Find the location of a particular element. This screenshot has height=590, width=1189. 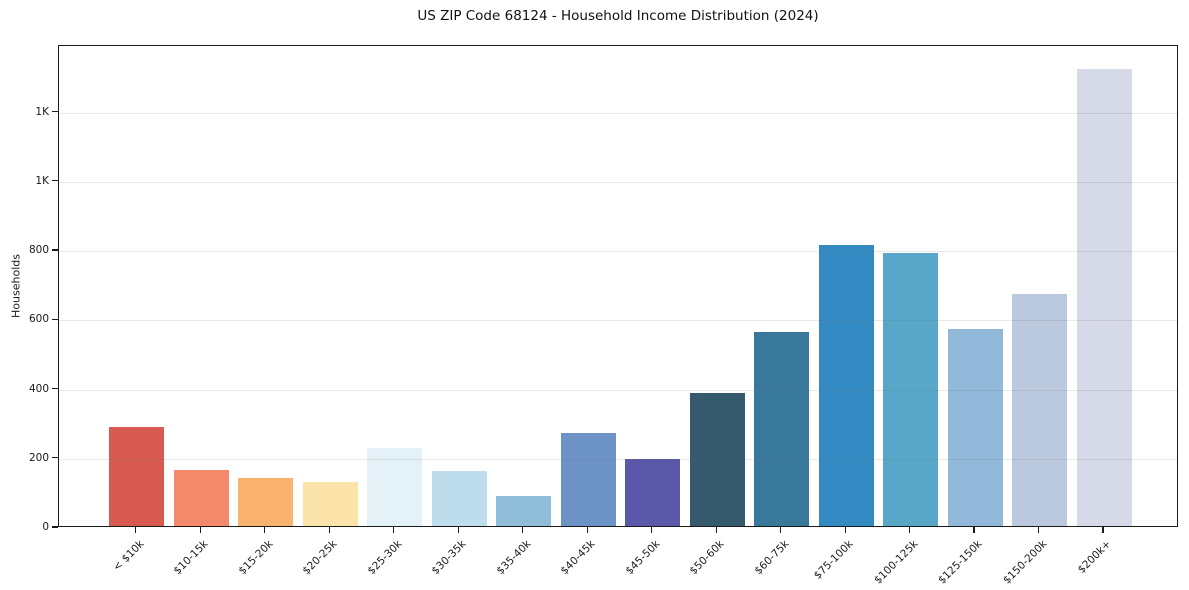

x-tick-label: $100-125k is located at coordinates (896, 562).